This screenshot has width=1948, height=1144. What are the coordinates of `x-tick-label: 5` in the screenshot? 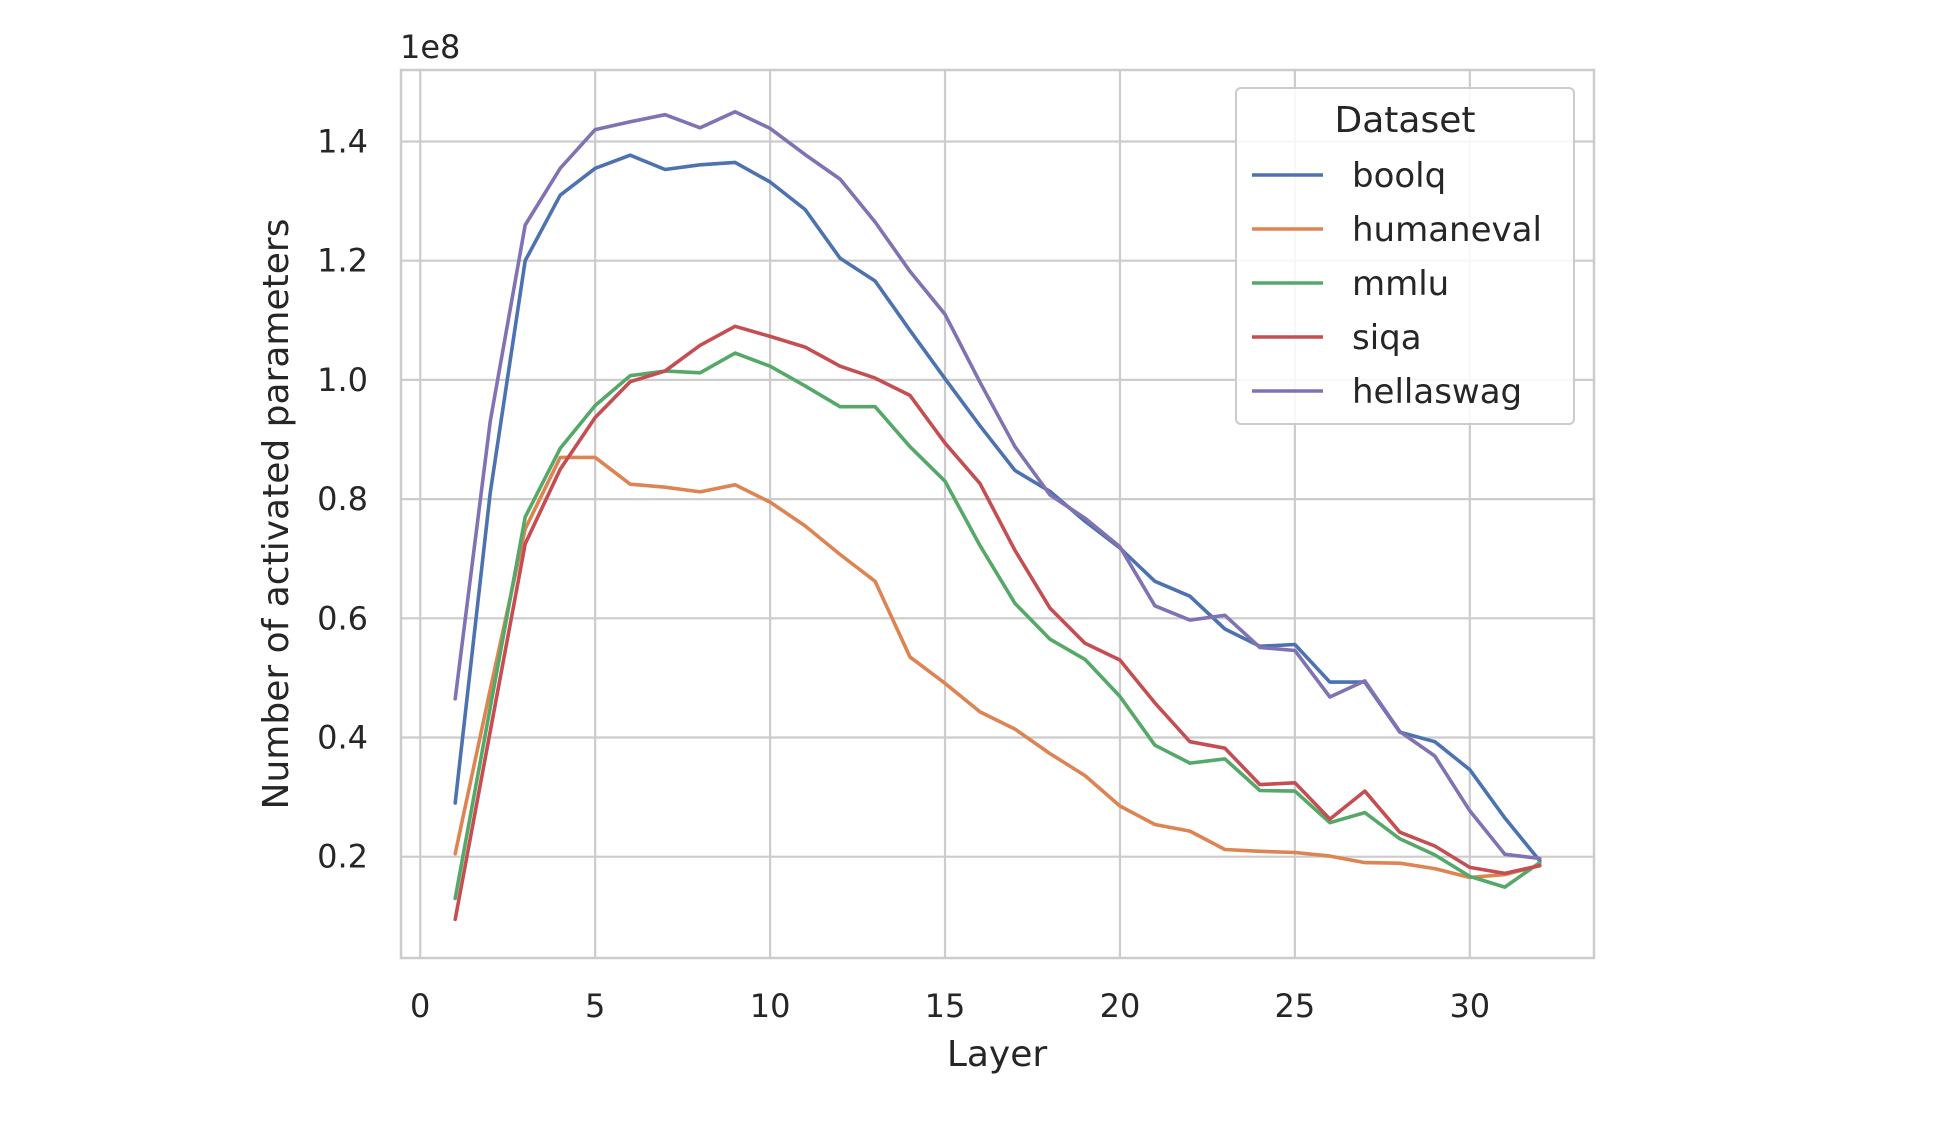 It's located at (595, 1006).